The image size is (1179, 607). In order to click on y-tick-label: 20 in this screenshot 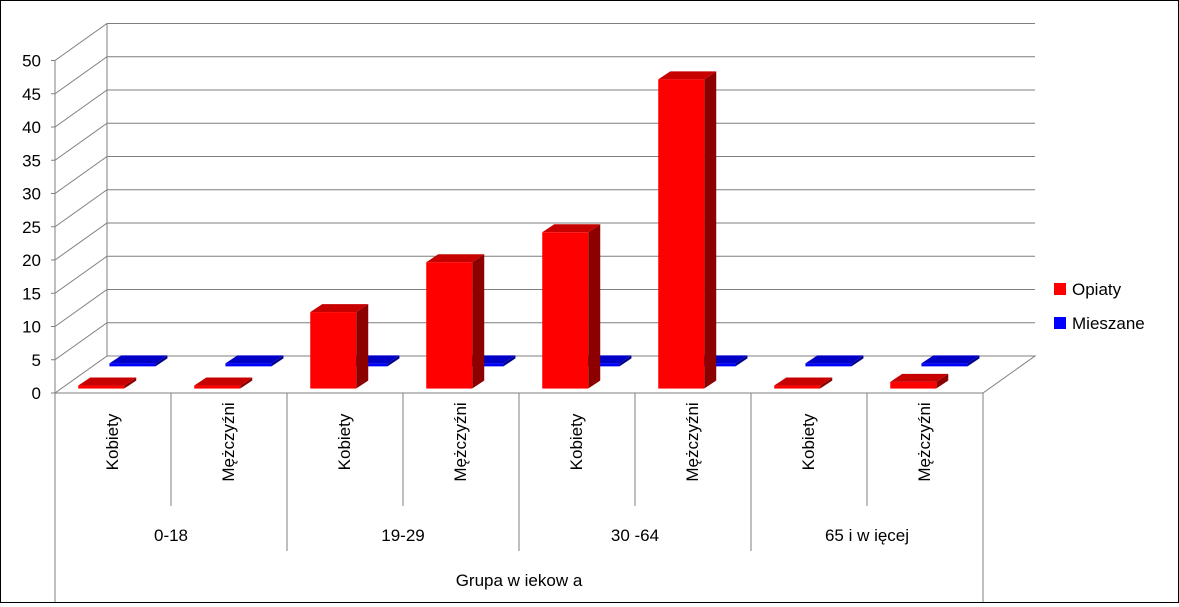, I will do `click(31, 260)`.